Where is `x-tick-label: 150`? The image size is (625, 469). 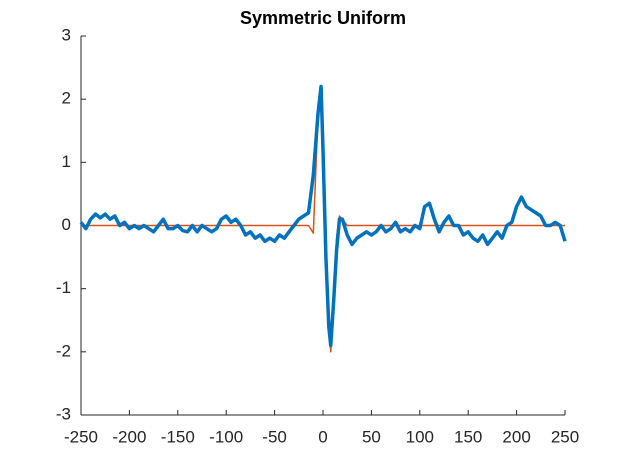
x-tick-label: 150 is located at coordinates (468, 436).